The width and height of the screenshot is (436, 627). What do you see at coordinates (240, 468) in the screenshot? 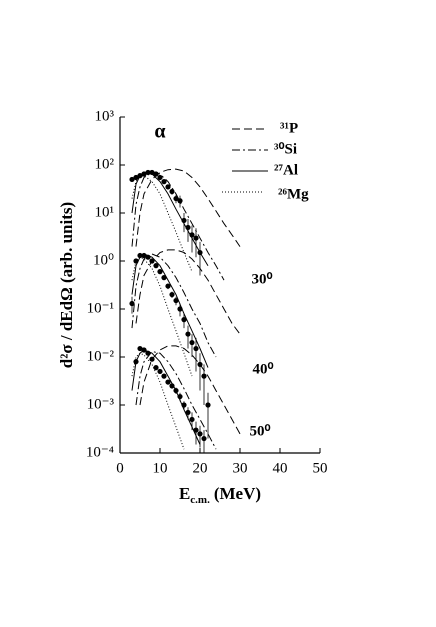
I see `x-tick-label: 30` at bounding box center [240, 468].